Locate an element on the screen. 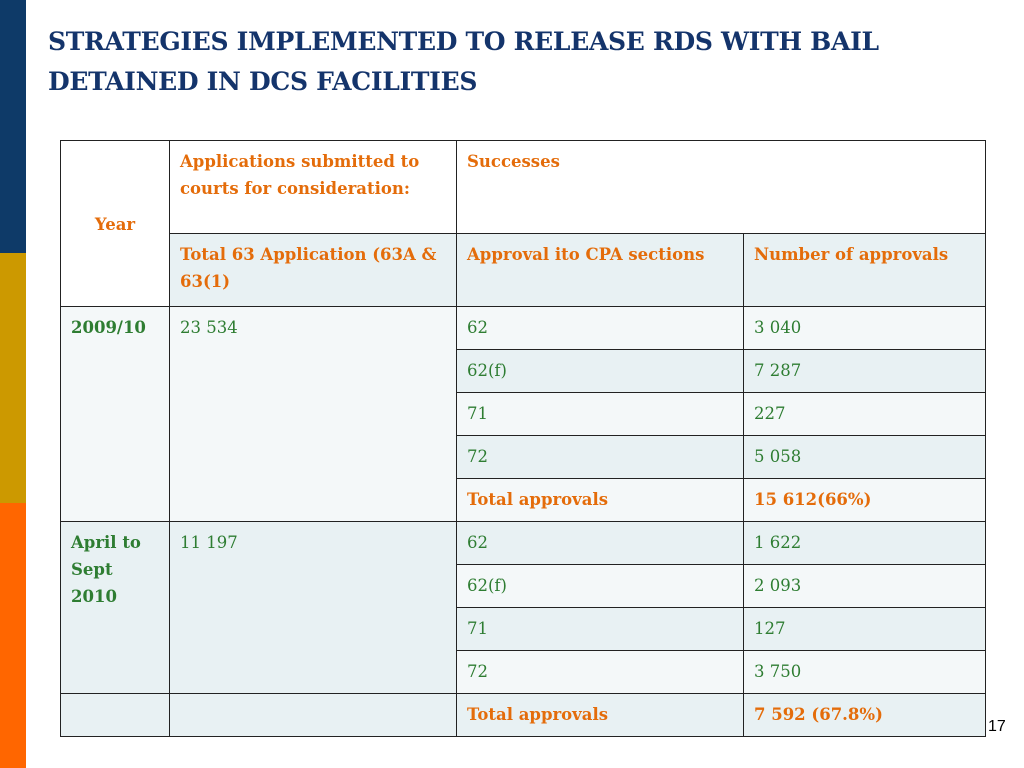 This screenshot has height=768, width=1024. table-row: 71 227 is located at coordinates (523, 414).